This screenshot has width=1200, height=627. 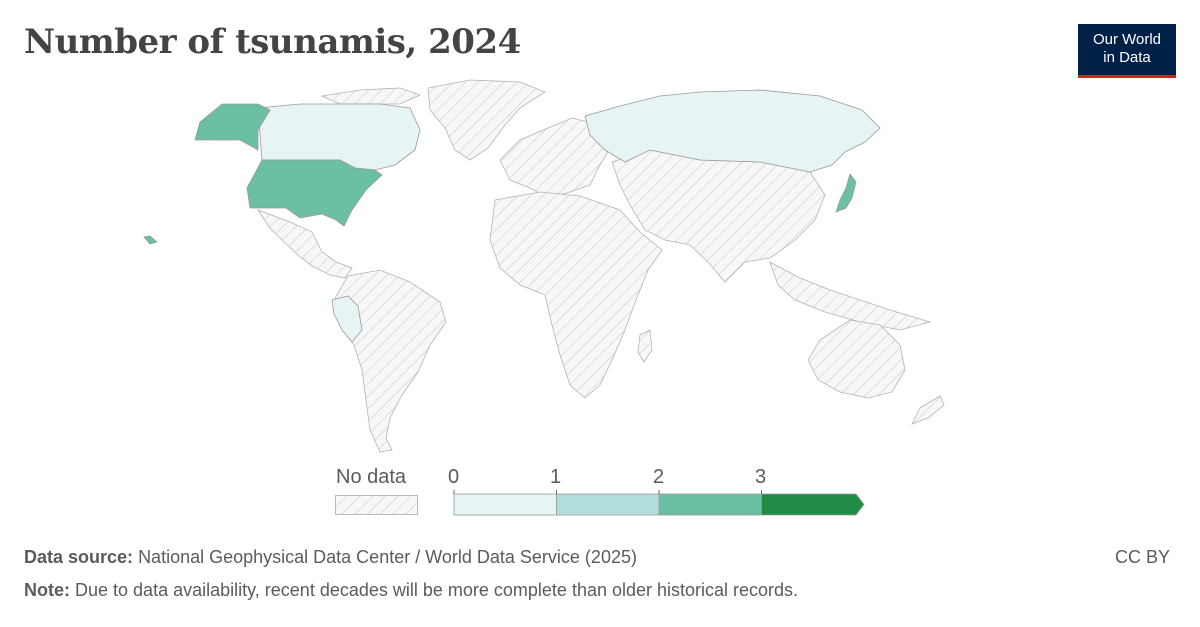 I want to click on page-title: Number of tsunamis, 2024, so click(x=272, y=42).